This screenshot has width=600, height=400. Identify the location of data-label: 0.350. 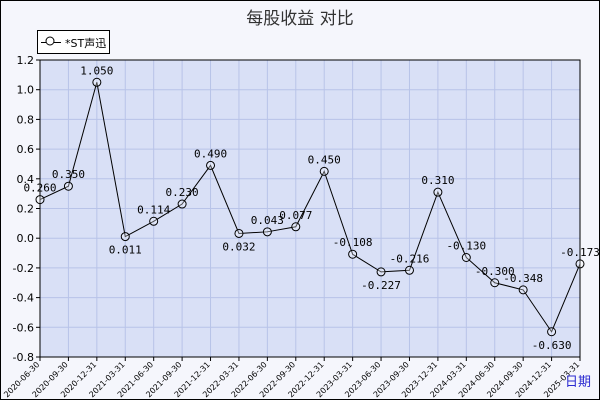
(68, 174).